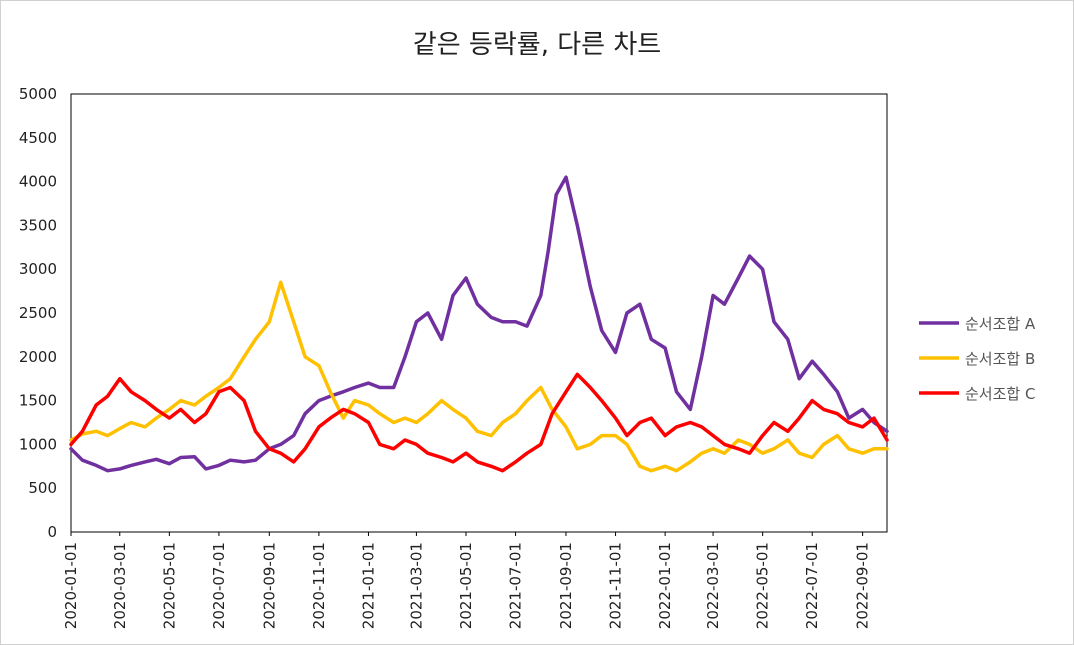 The height and width of the screenshot is (645, 1074). I want to click on x-tick-label: 2022-09-01, so click(863, 585).